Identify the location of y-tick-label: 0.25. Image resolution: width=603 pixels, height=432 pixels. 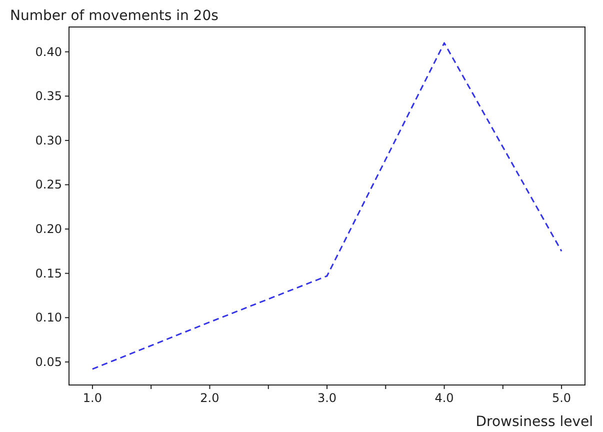
(48, 185).